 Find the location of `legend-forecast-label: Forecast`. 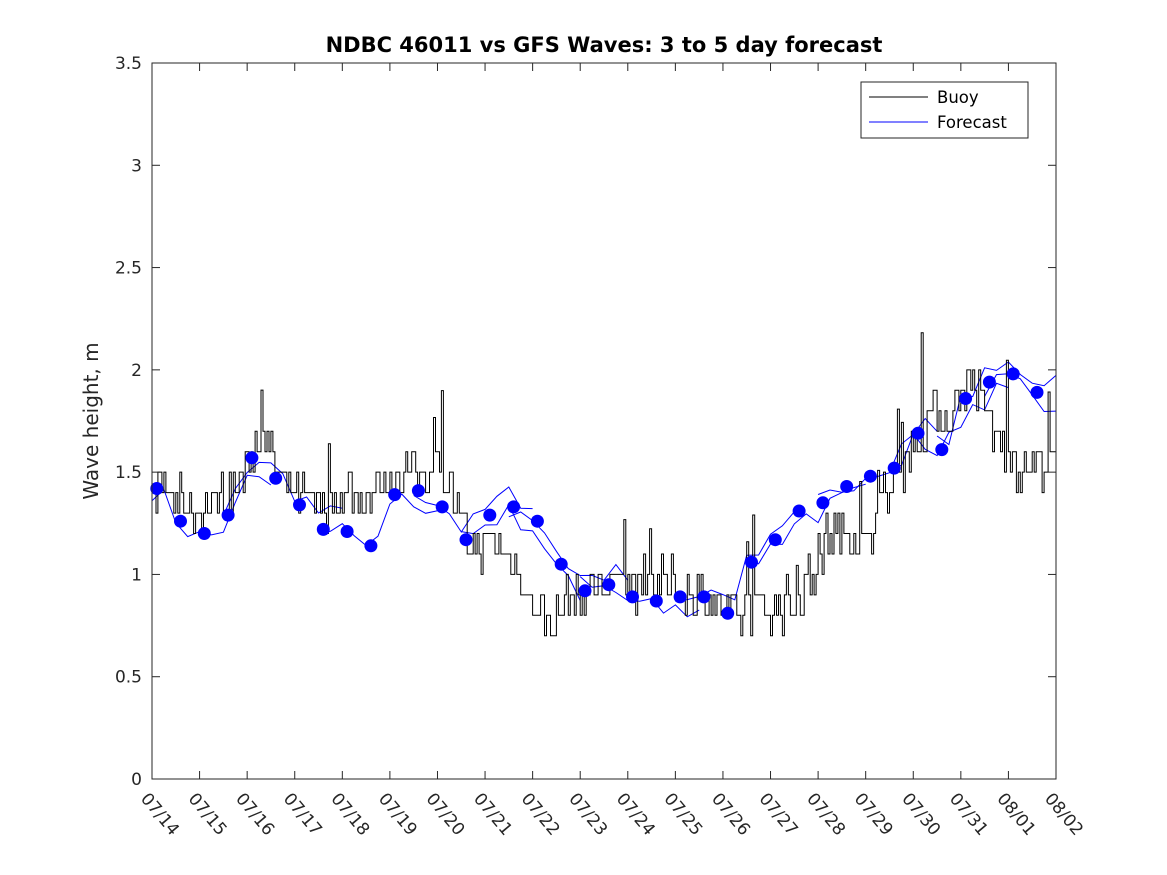

legend-forecast-label: Forecast is located at coordinates (972, 122).